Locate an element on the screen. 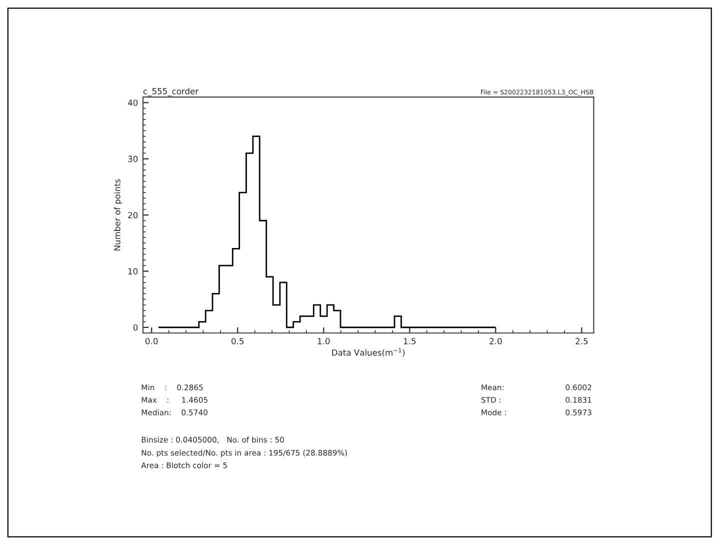 This screenshot has width=720, height=545. y-tick-label: 0 is located at coordinates (135, 327).